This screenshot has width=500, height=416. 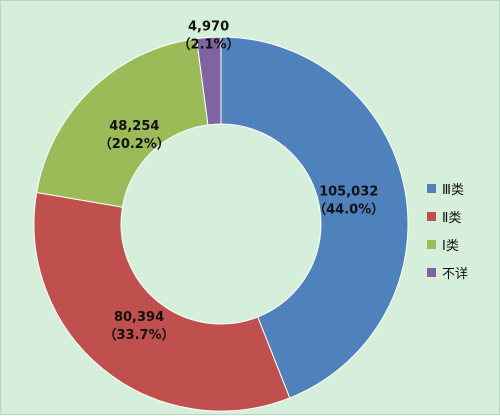 What do you see at coordinates (453, 190) in the screenshot?
I see `legend-label-class-3: Ⅲ类` at bounding box center [453, 190].